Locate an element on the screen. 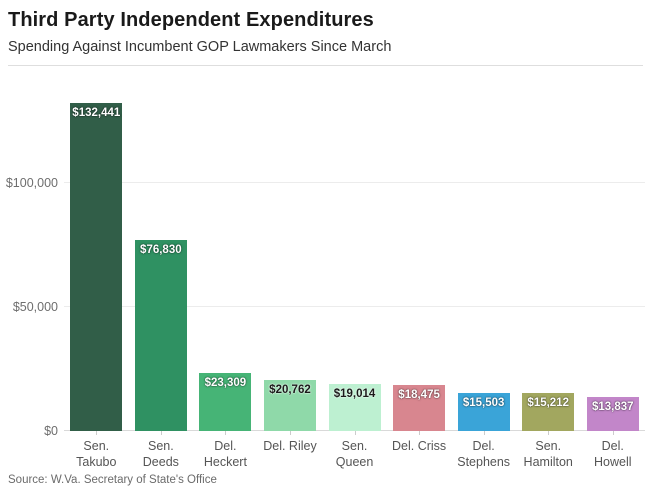  x-axis-label-line: Hamilton is located at coordinates (548, 462).